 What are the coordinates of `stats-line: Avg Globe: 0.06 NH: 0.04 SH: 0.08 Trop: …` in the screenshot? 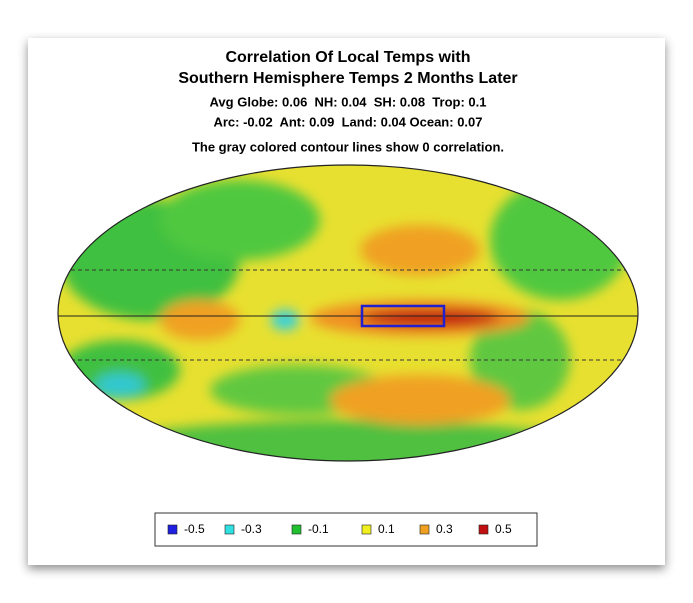 It's located at (348, 101).